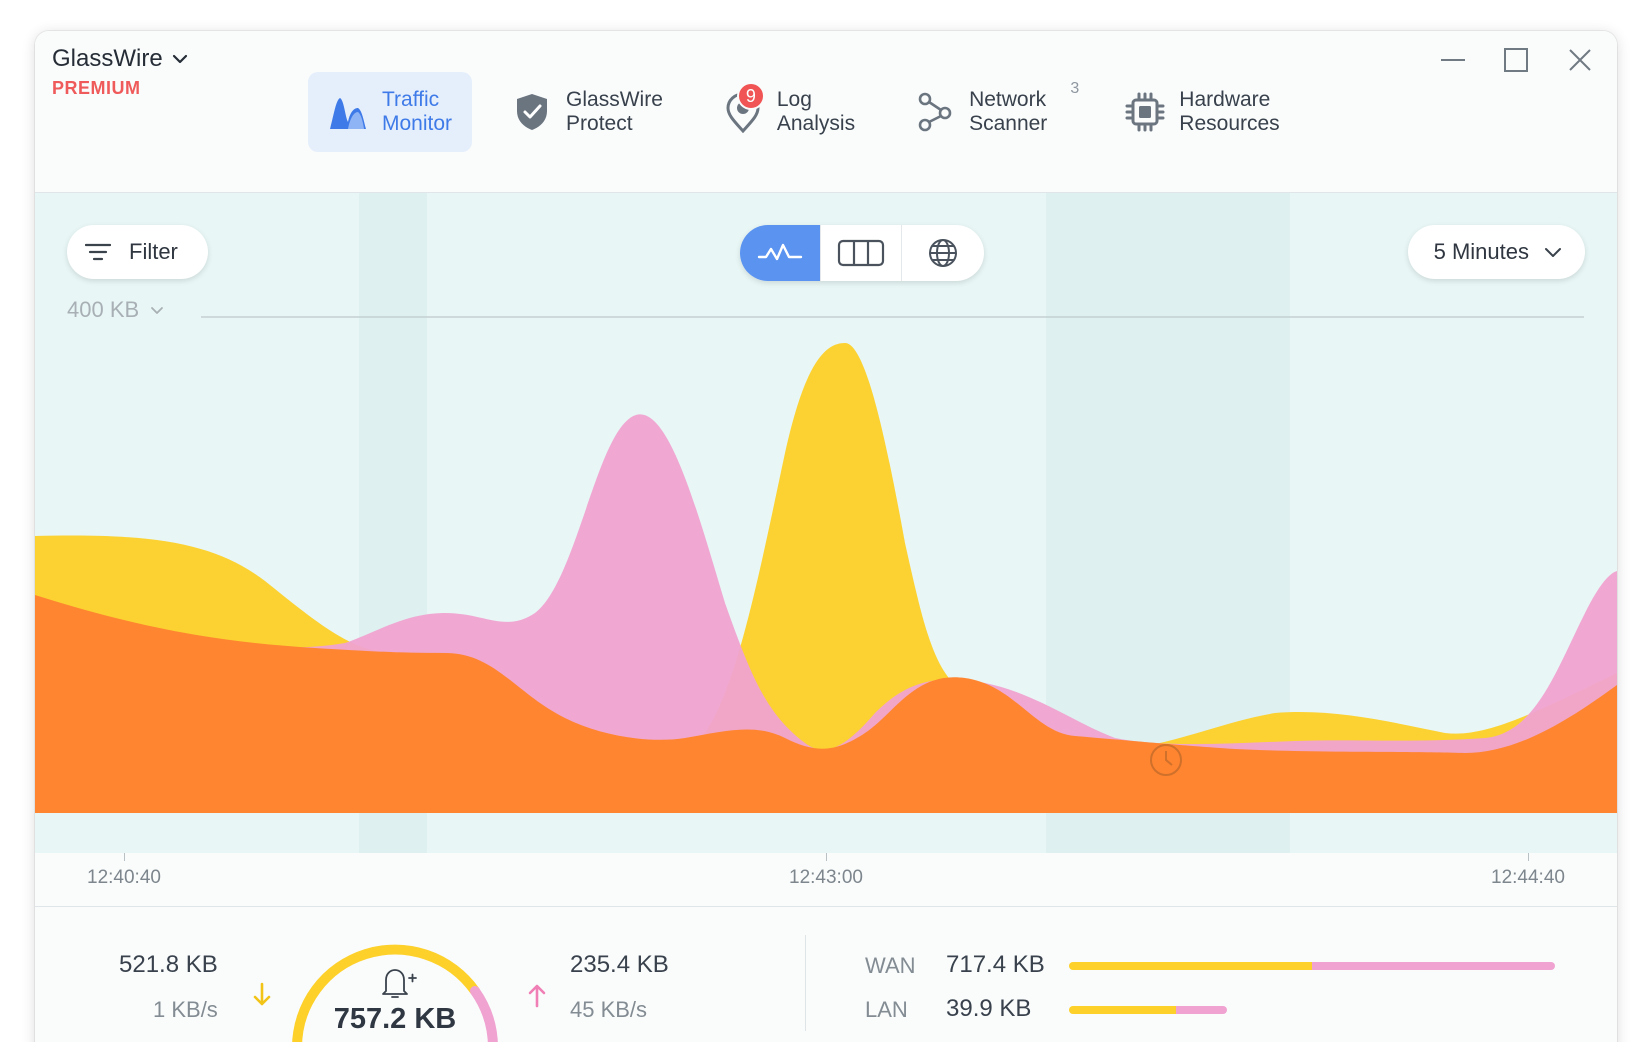 The width and height of the screenshot is (1652, 1042). I want to click on bell-plus-icon, so click(399, 983).